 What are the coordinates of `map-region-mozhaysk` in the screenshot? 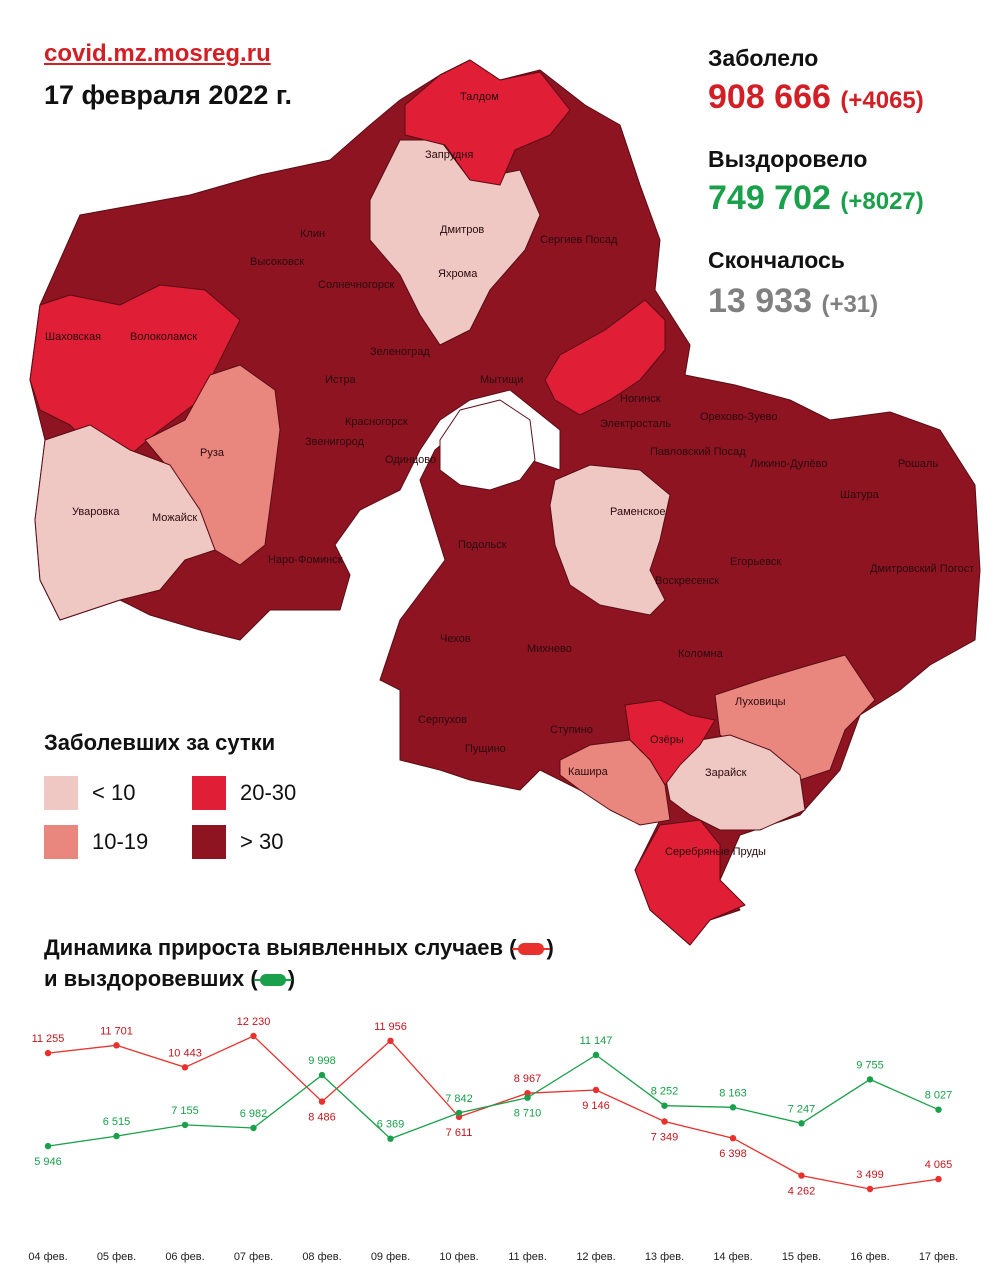 It's located at (125, 522).